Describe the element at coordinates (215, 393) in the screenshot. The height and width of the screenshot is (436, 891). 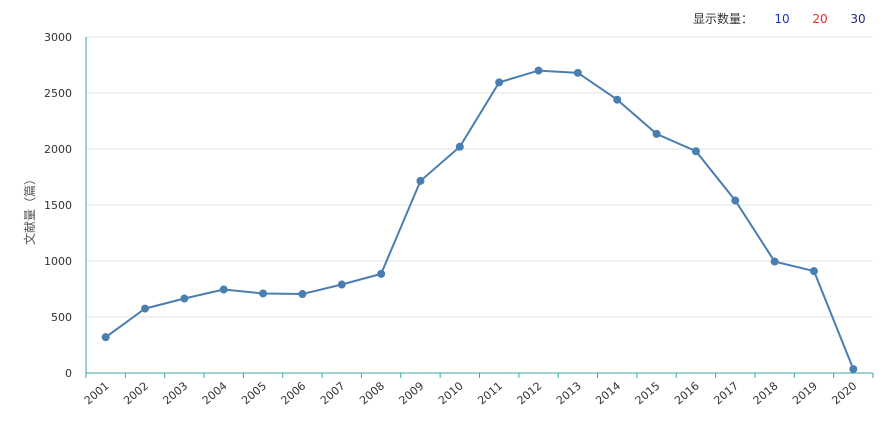
I see `x-tick-label: 2004` at that location.